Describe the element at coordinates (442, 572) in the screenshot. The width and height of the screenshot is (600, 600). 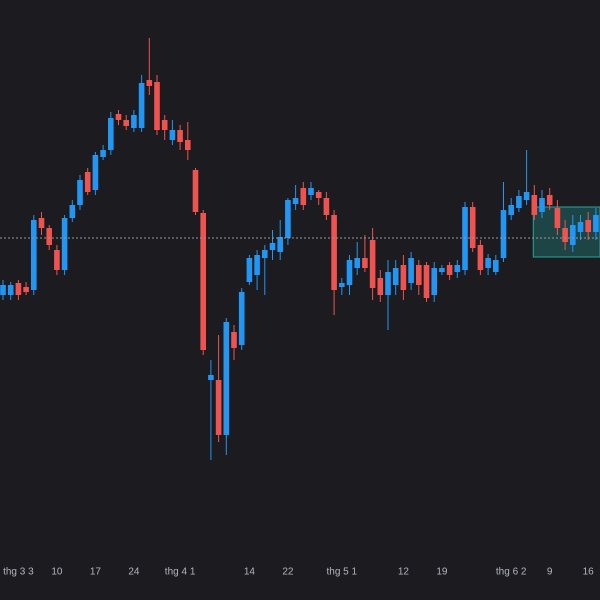
I see `x-tick-label: 19` at that location.